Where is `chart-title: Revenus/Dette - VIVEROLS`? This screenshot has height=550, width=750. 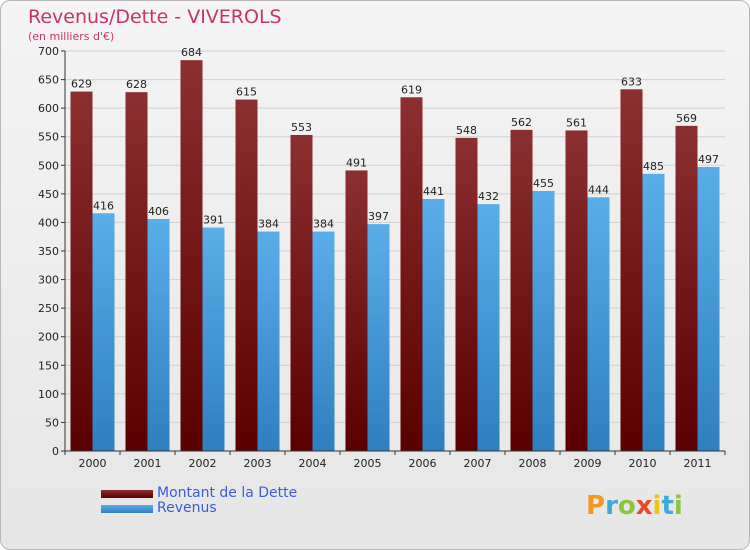
chart-title: Revenus/Dette - VIVEROLS is located at coordinates (155, 17).